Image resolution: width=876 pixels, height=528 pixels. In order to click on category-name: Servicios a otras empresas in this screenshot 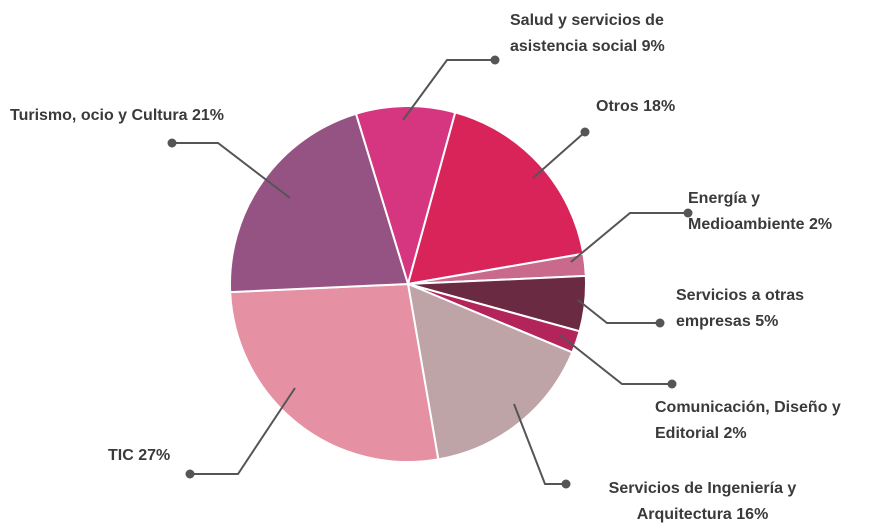, I will do `click(740, 308)`.